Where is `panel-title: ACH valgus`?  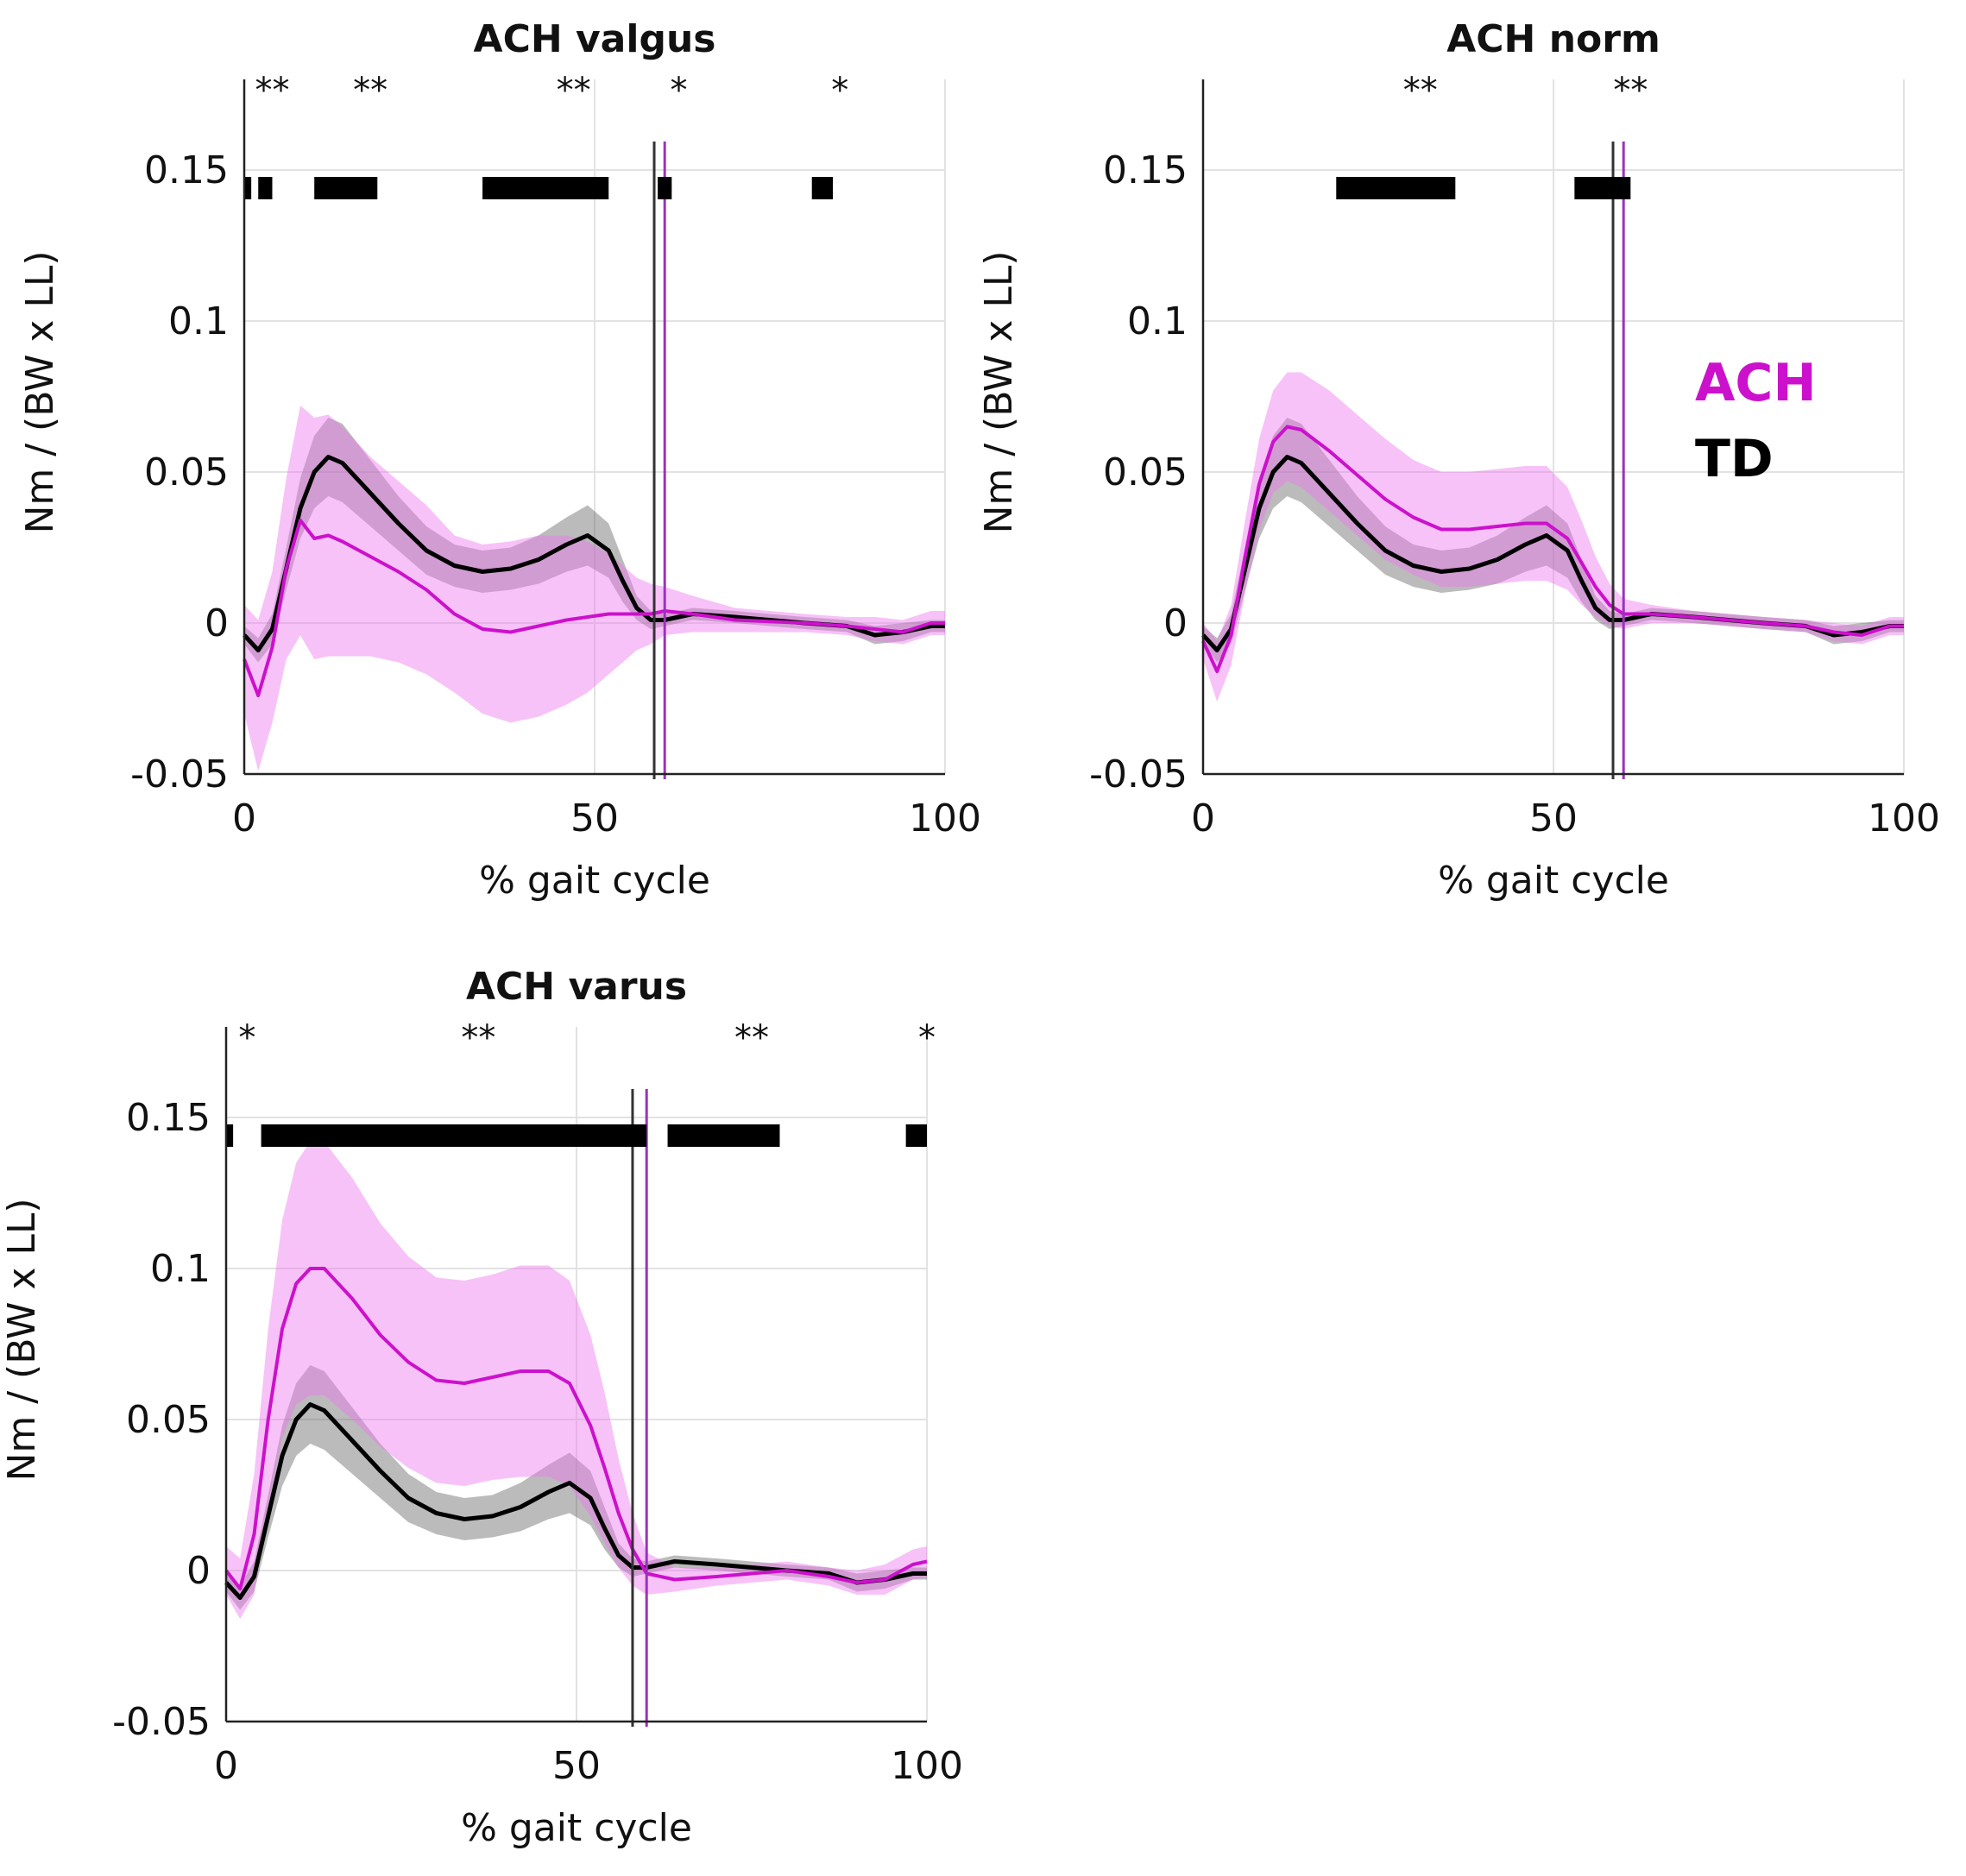 panel-title: ACH valgus is located at coordinates (595, 39).